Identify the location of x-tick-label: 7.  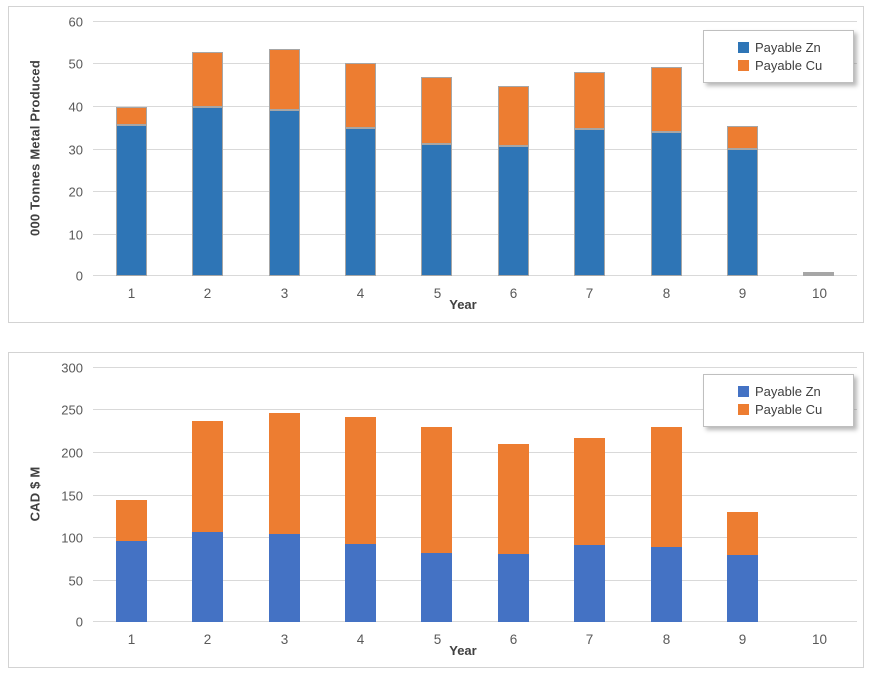
(589, 293).